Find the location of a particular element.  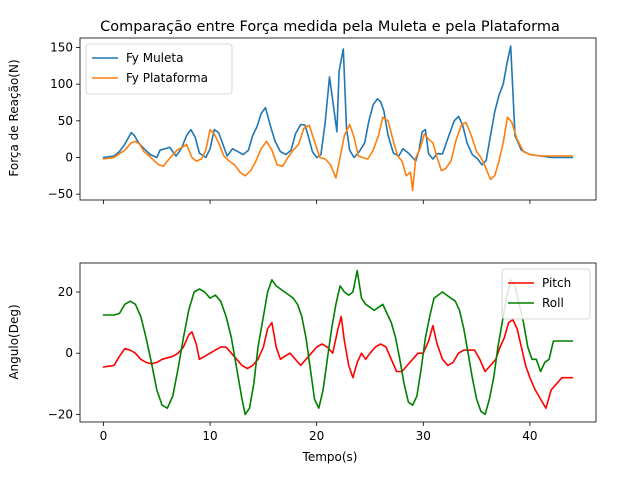

angle-y-axis-label: Angulo(Deg) is located at coordinates (14, 341).